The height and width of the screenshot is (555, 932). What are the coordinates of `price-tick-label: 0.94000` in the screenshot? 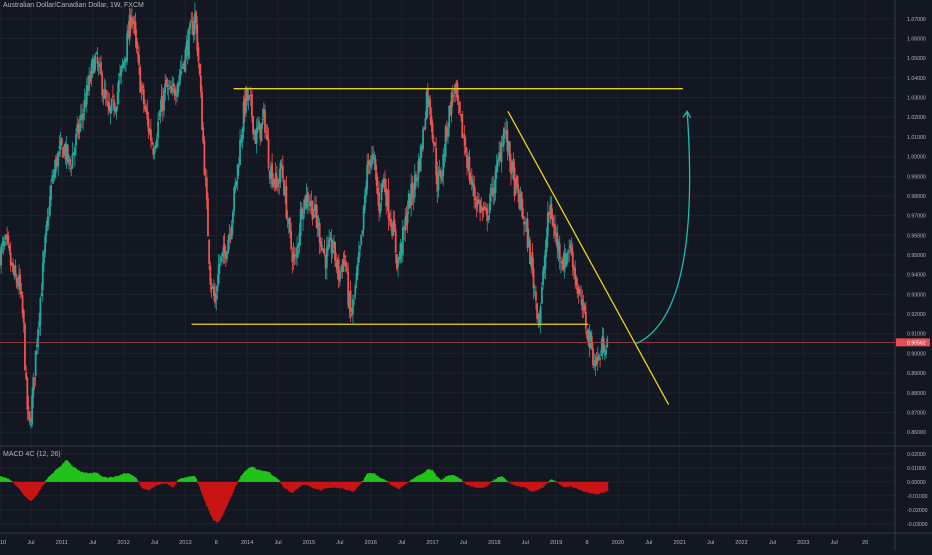 It's located at (916, 276).